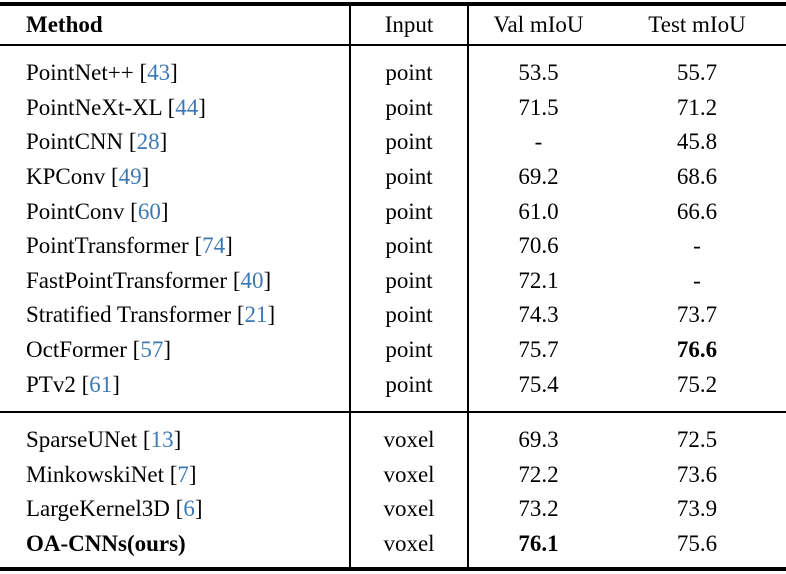 The image size is (786, 574). I want to click on citation-link: 57, so click(152, 350).